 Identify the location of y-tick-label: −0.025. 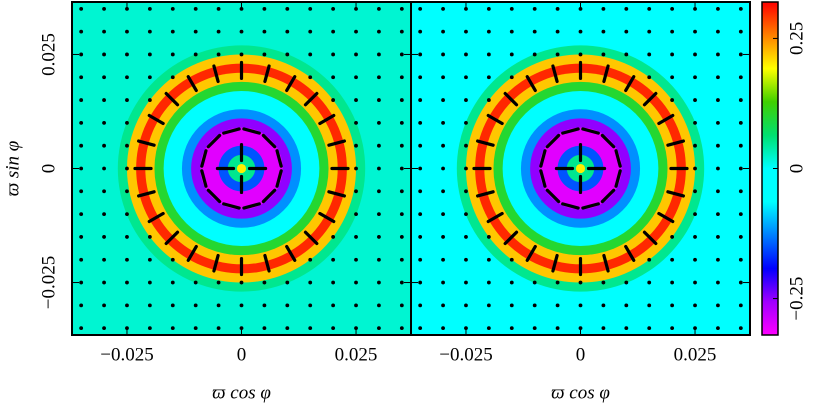
(48, 282).